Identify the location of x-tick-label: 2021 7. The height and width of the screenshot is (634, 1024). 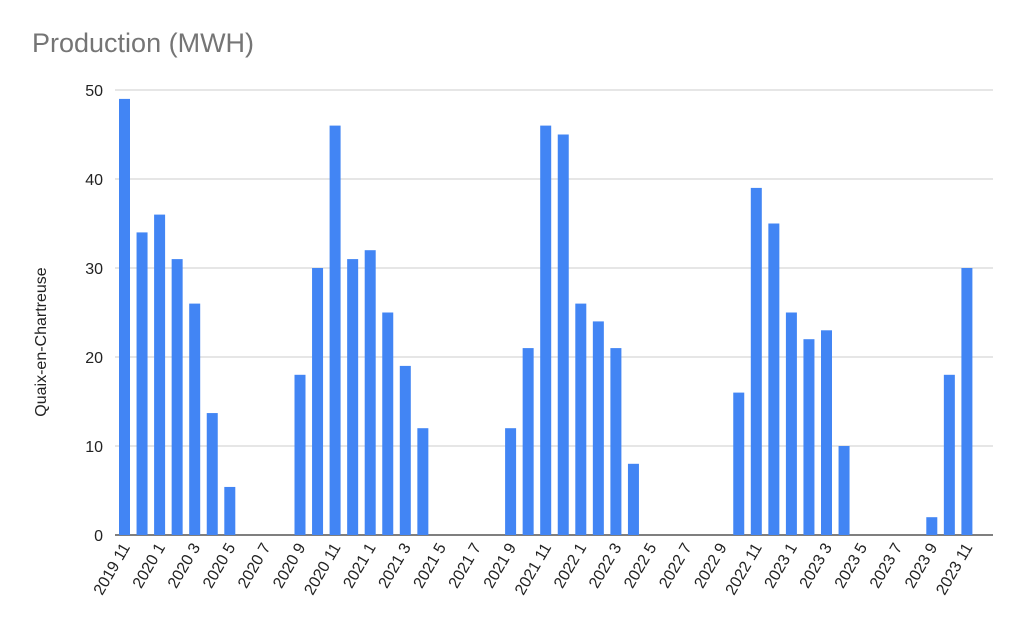
(465, 565).